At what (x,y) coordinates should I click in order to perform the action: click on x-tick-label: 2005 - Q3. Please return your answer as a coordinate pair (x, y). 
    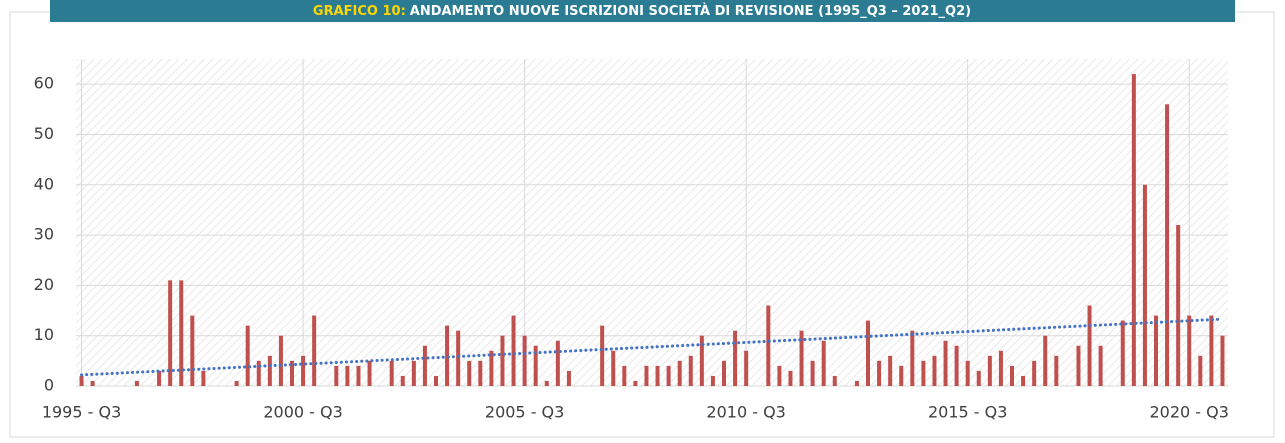
    Looking at the image, I should click on (524, 412).